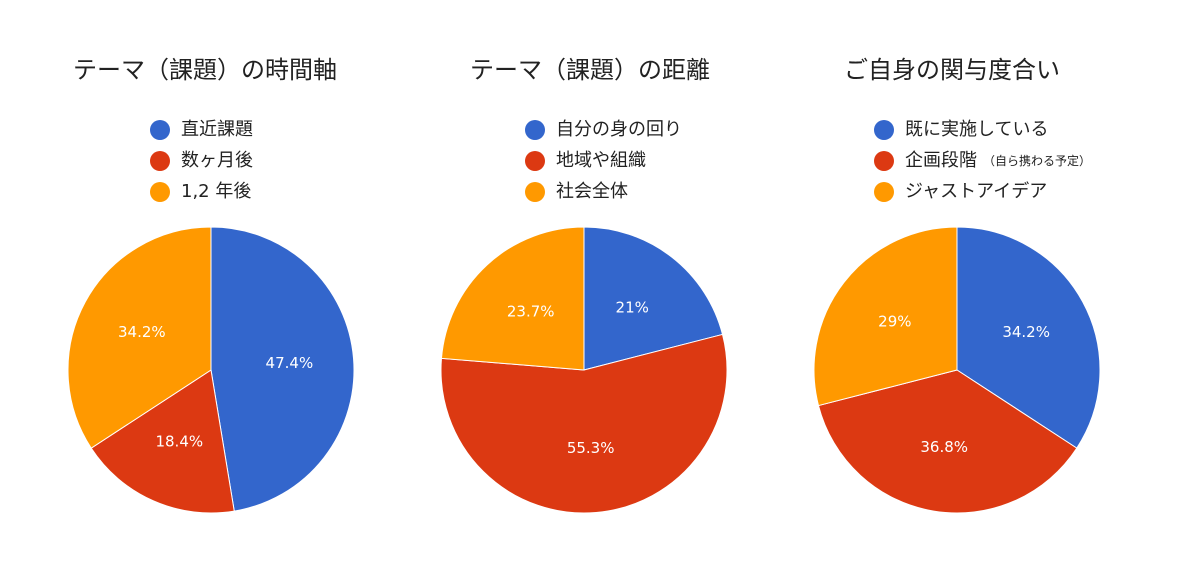 This screenshot has height=576, width=1180. What do you see at coordinates (894, 321) in the screenshot?
I see `slice-value-label: 29%` at bounding box center [894, 321].